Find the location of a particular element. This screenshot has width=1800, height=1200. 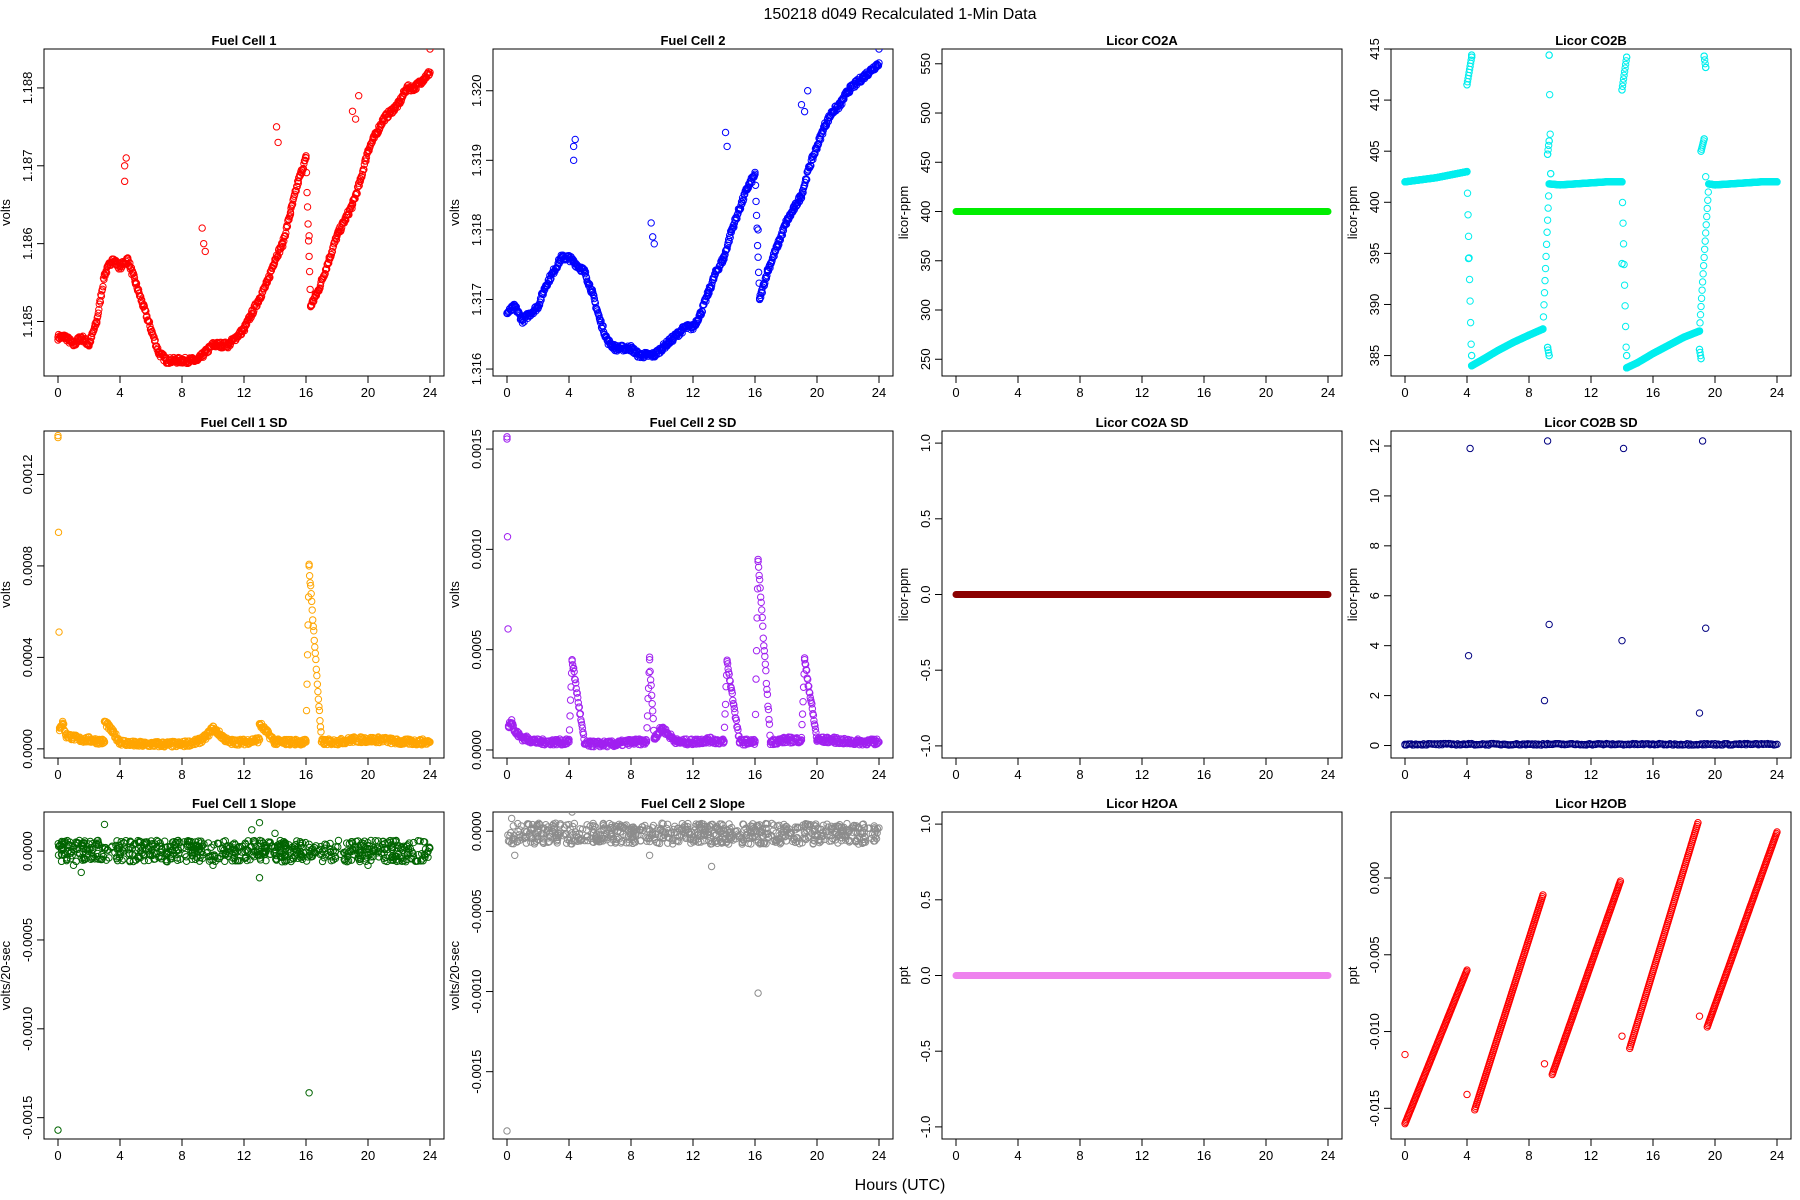

x-tick-label: 8 is located at coordinates (181, 392).